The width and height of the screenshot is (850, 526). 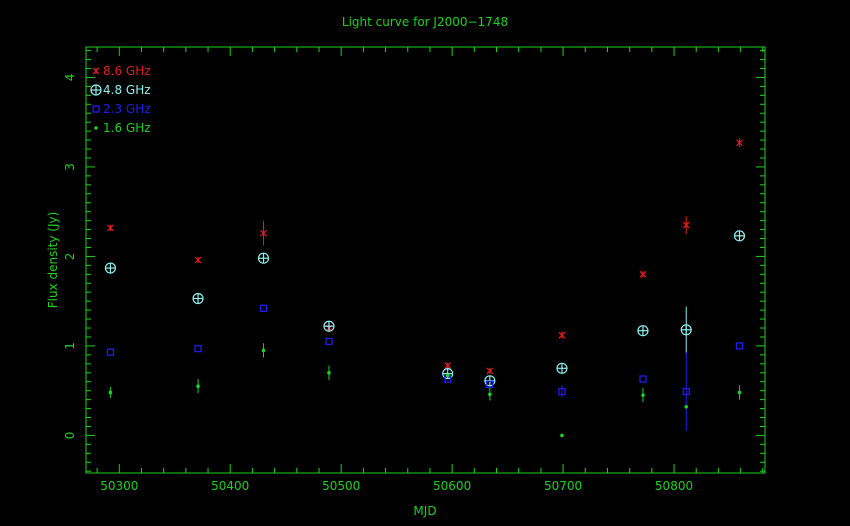 What do you see at coordinates (70, 78) in the screenshot?
I see `y-tick-label: 4` at bounding box center [70, 78].